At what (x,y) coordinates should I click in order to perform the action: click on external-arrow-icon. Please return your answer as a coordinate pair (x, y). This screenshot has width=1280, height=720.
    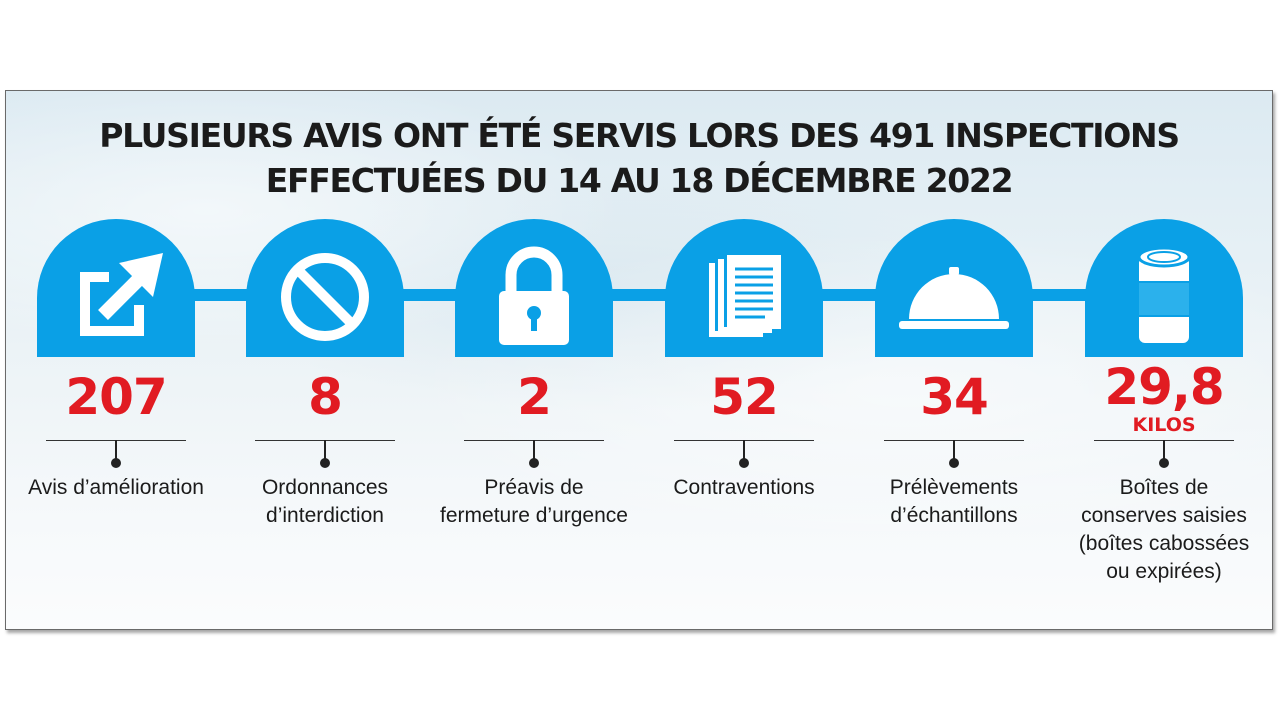
    Looking at the image, I should click on (121, 294).